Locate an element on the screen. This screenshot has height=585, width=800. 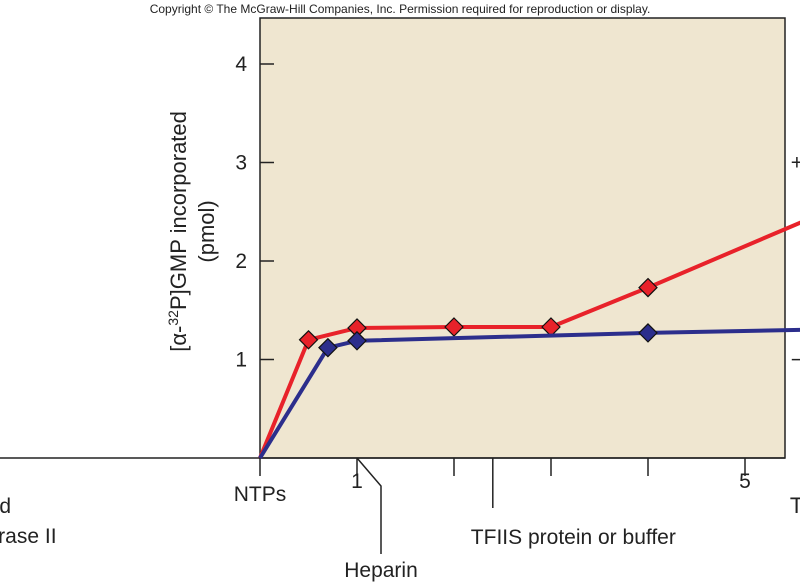
y-axis-title-part: [α- is located at coordinates (178, 339).